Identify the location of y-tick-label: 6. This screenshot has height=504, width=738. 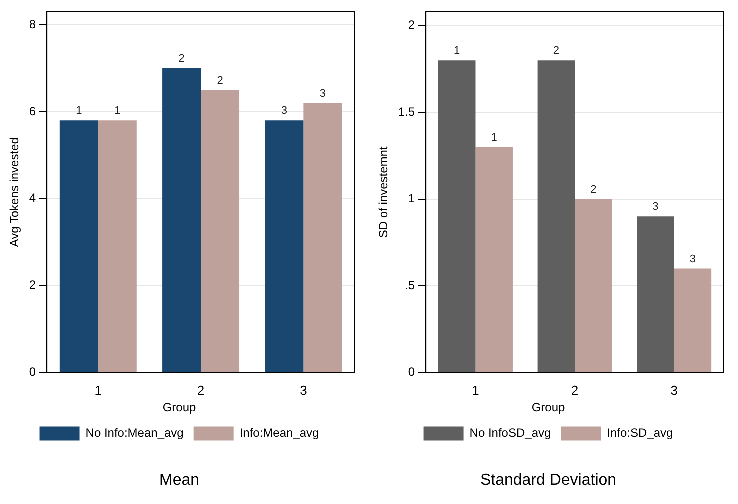
(32, 111).